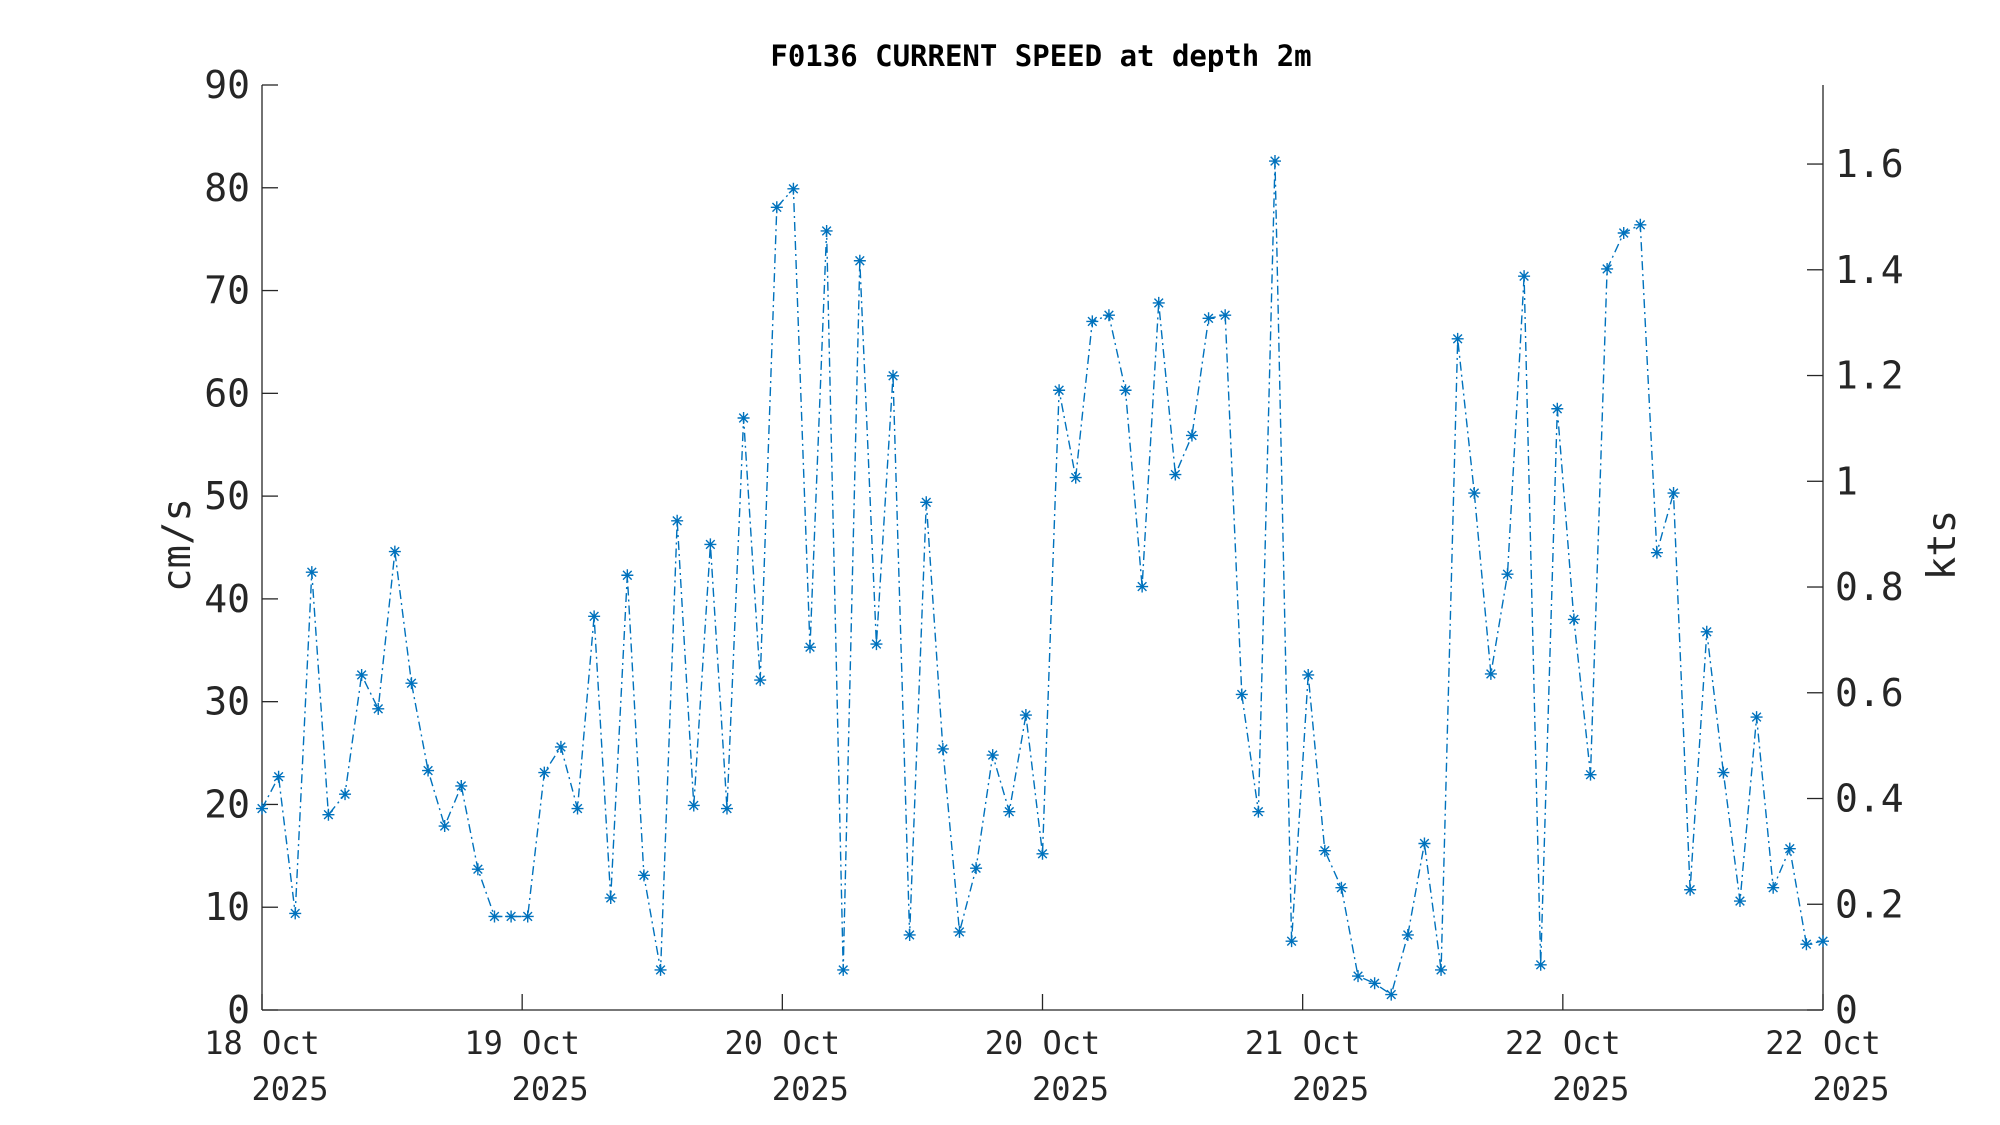 This screenshot has width=2000, height=1125. Describe the element at coordinates (1823, 1043) in the screenshot. I see `x-tick-label: 22 Oct` at that location.